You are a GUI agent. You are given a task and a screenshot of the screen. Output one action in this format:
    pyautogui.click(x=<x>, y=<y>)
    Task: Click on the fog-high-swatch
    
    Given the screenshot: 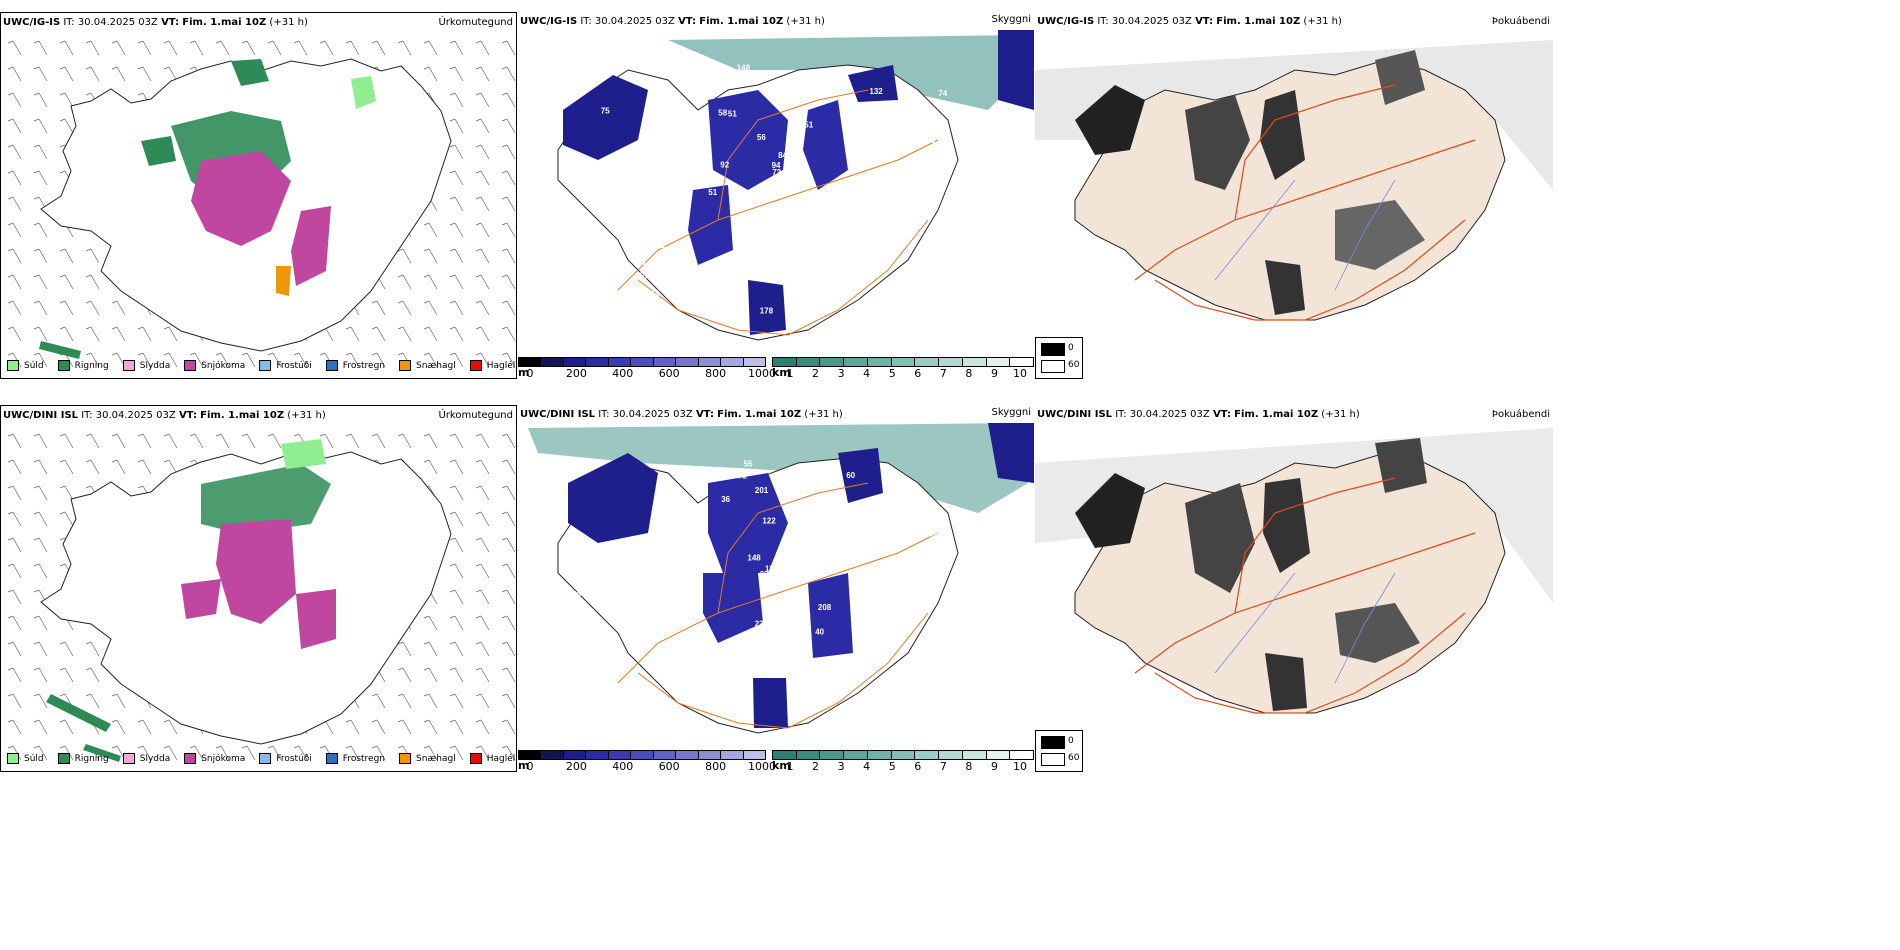 What is the action you would take?
    pyautogui.click(x=1053, y=349)
    